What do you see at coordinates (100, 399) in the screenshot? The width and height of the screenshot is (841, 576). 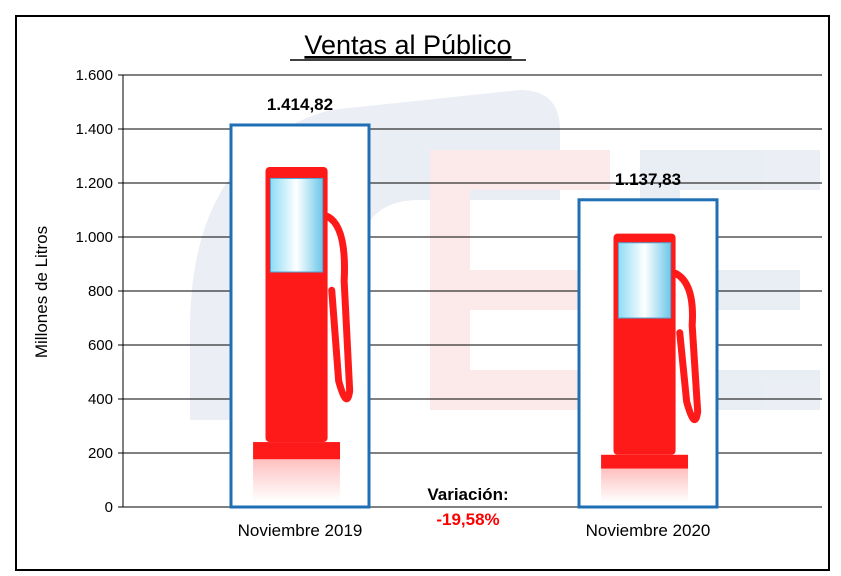 I see `y-tick-label: 400` at bounding box center [100, 399].